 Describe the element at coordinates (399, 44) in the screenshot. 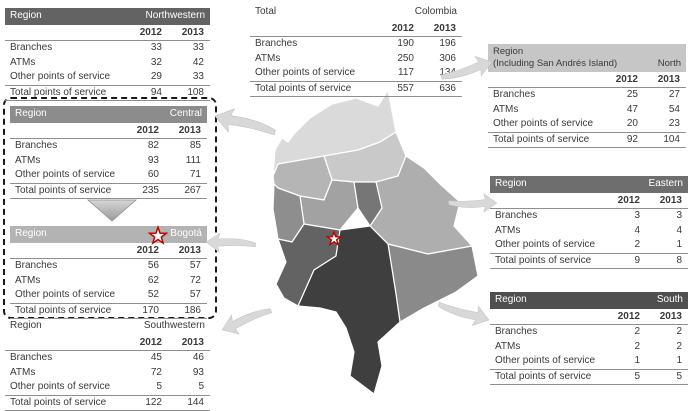

I see `row-value: 190` at that location.